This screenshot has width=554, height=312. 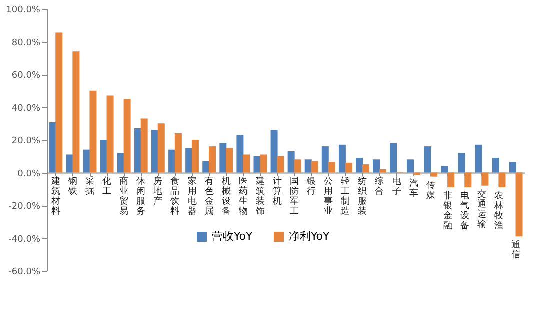 I want to click on x-tick-label: 轻工制造, so click(x=345, y=196).